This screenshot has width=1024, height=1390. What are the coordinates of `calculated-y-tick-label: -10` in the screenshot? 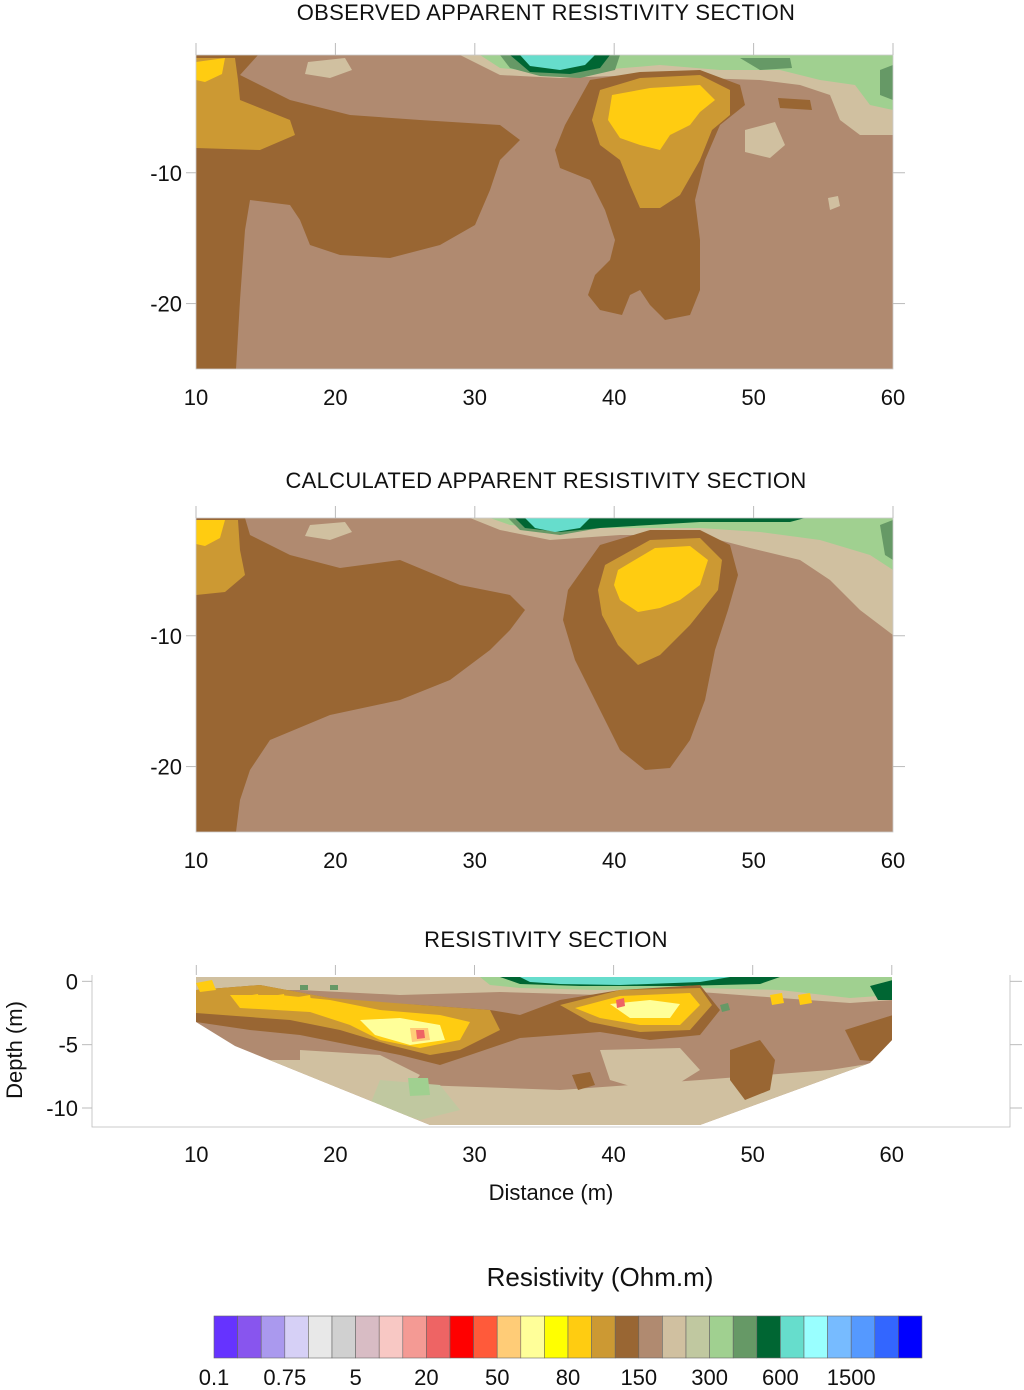 It's located at (166, 636).